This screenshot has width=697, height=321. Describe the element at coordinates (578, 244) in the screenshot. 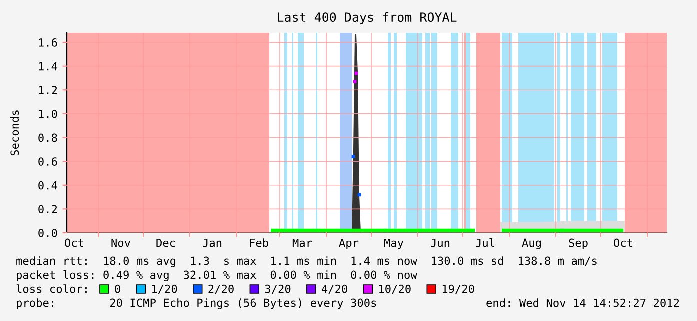

I see `x-tick-label: Sep` at that location.